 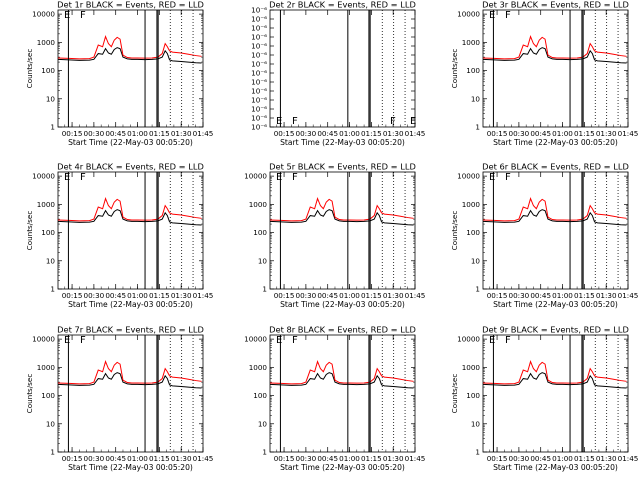 What do you see at coordinates (130, 5) in the screenshot?
I see `panel-title: Det 1r BLACK = Events, RED = LLD` at bounding box center [130, 5].